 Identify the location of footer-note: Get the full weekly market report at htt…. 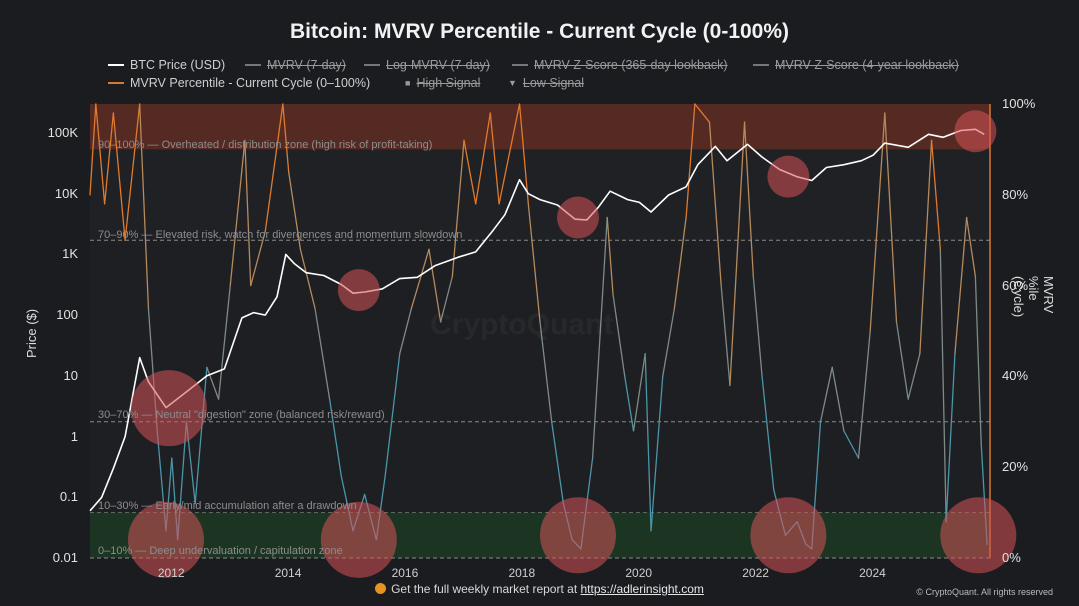
(539, 589).